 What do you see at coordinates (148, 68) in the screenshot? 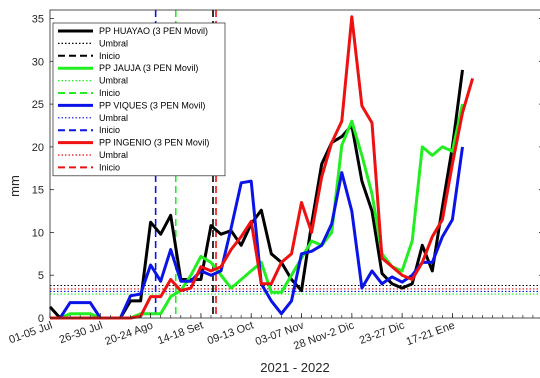
I see `legend-label-3: PP JAUJA (3 PEN Movil)` at bounding box center [148, 68].